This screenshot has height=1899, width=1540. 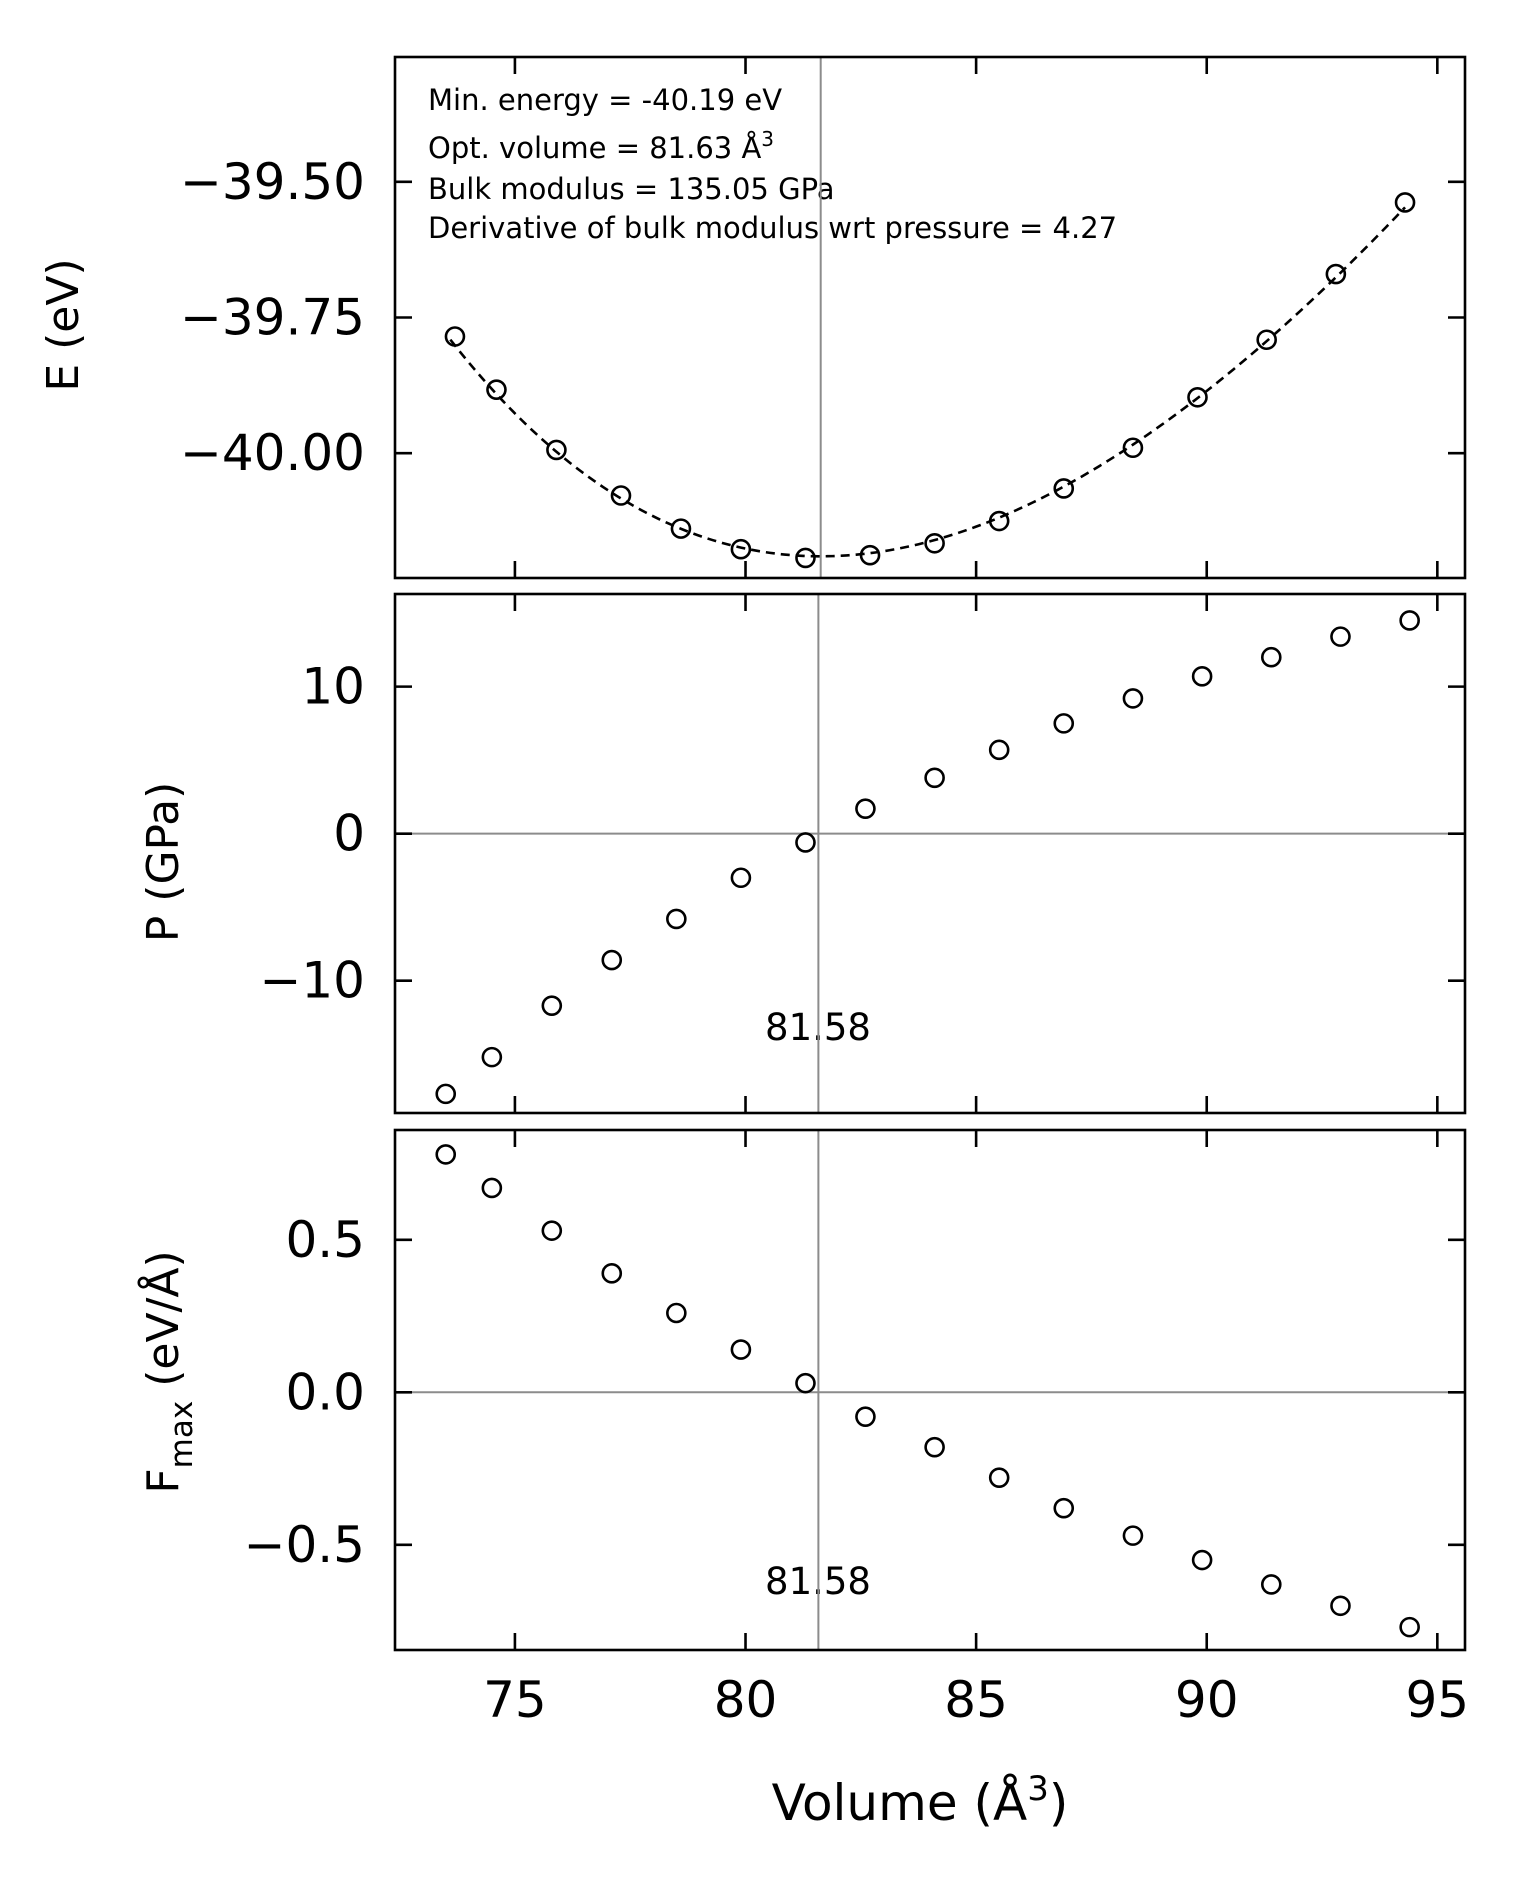 What do you see at coordinates (927, 382) in the screenshot?
I see `energy-fit-curve` at bounding box center [927, 382].